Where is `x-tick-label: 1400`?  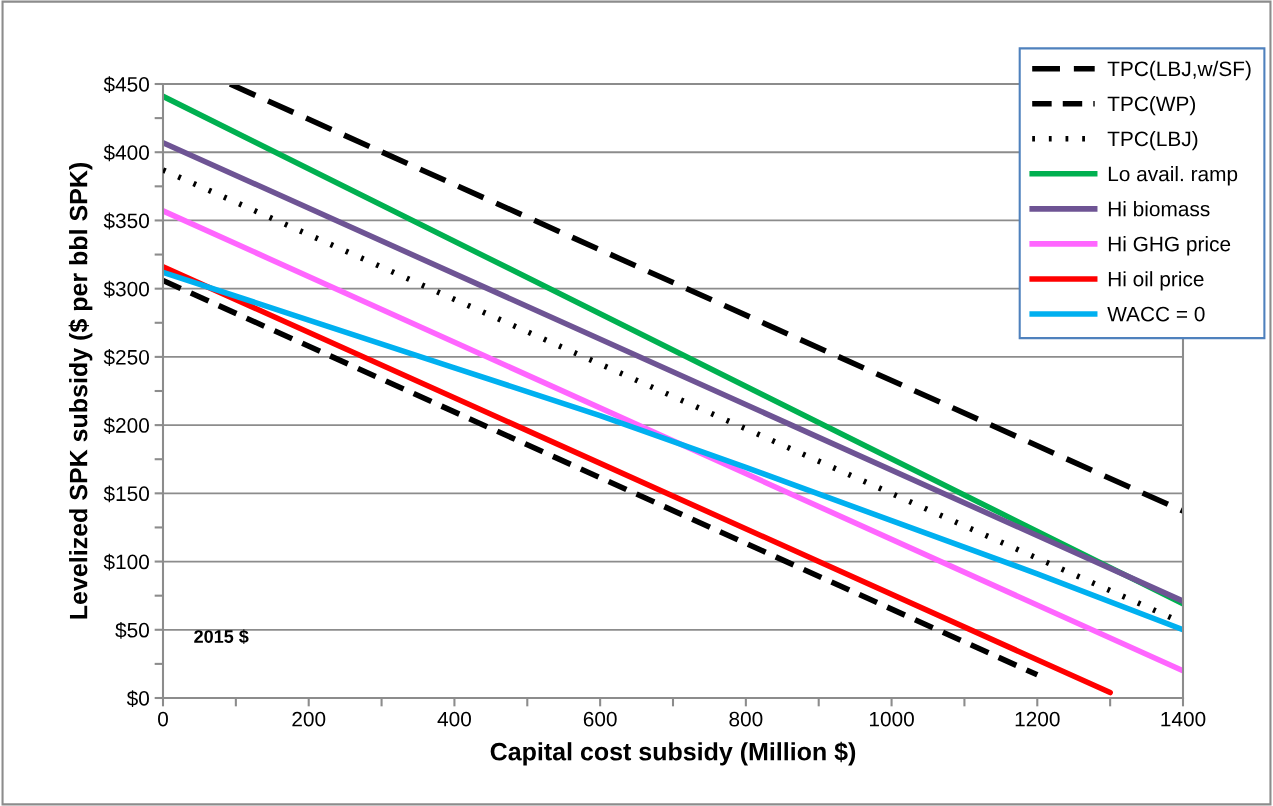 x-tick-label: 1400 is located at coordinates (1183, 719).